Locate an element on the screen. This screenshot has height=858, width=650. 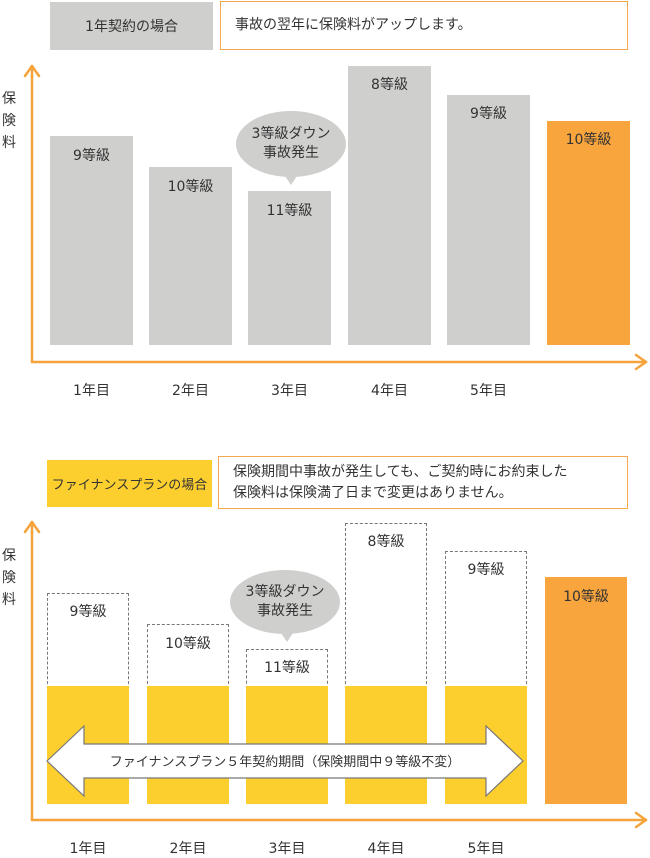
y-axis-label-1: 保 険 料 is located at coordinates (9, 121).